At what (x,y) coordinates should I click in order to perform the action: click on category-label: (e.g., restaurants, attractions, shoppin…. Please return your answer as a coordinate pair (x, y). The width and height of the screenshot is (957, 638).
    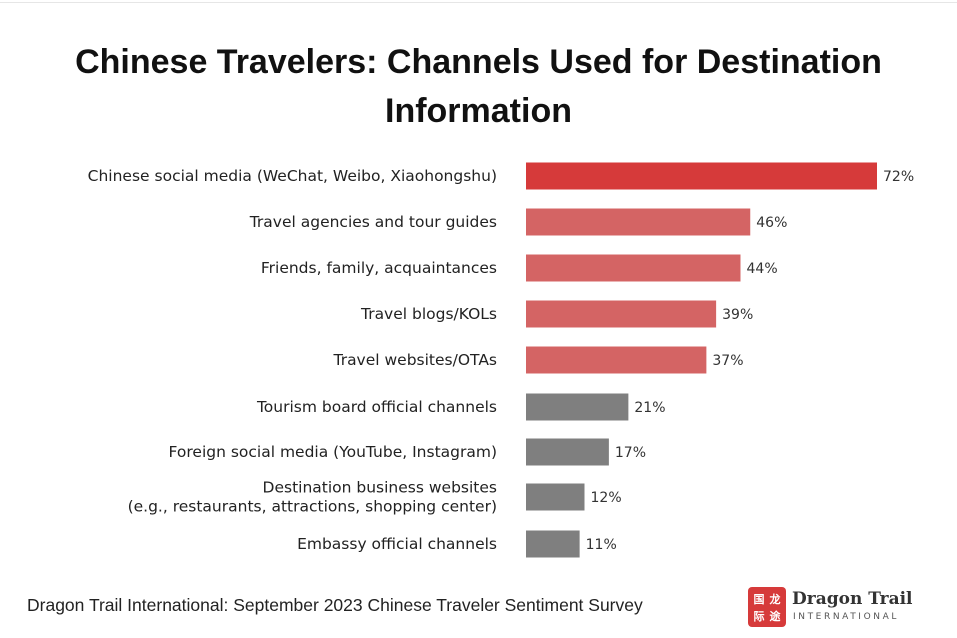
    Looking at the image, I should click on (312, 507).